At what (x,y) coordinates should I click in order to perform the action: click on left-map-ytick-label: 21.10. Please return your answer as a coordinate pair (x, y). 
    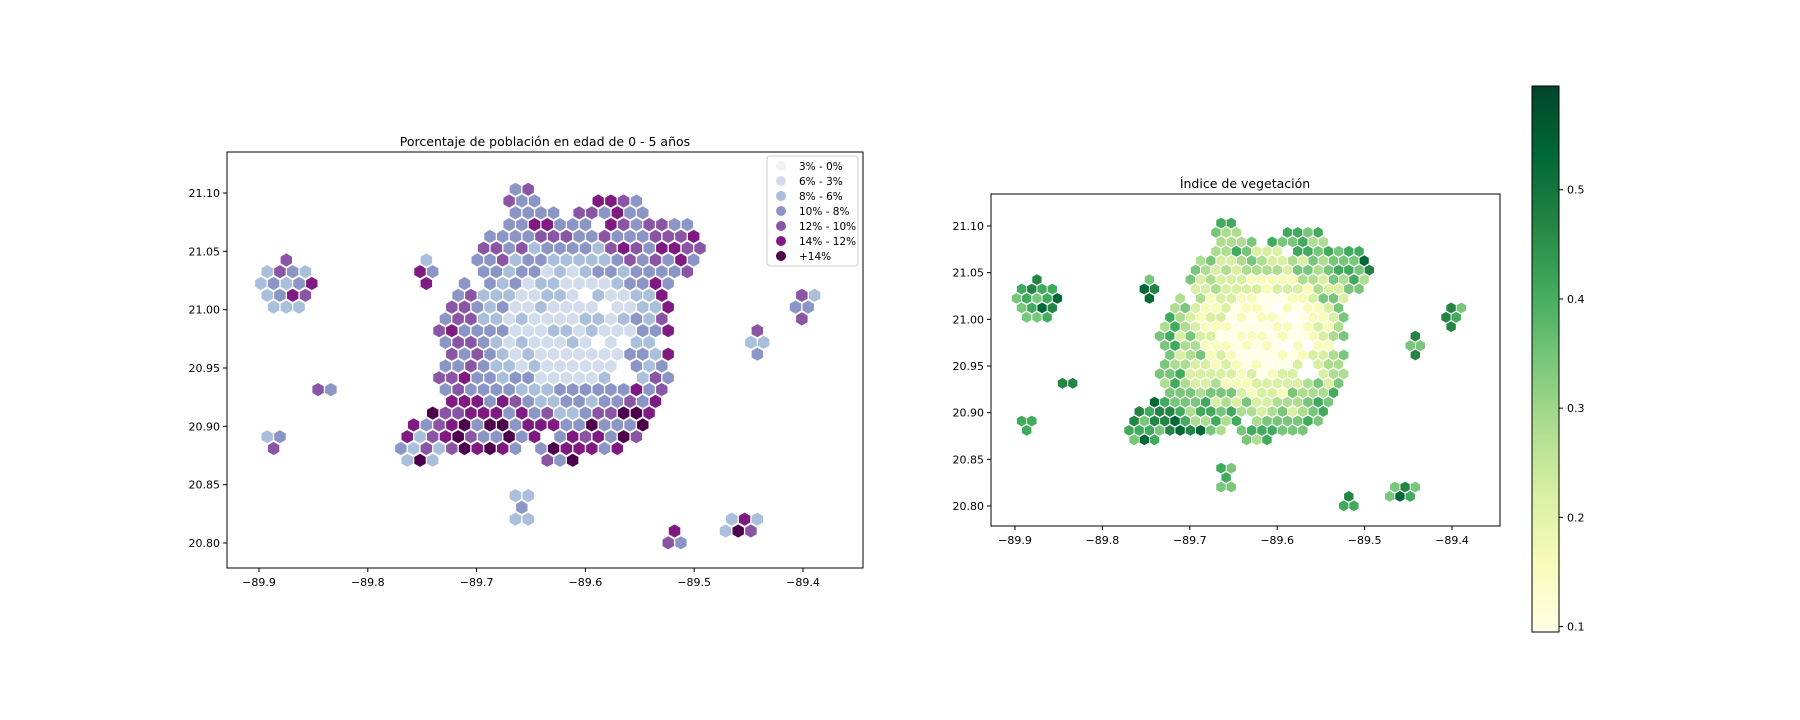
    Looking at the image, I should click on (205, 193).